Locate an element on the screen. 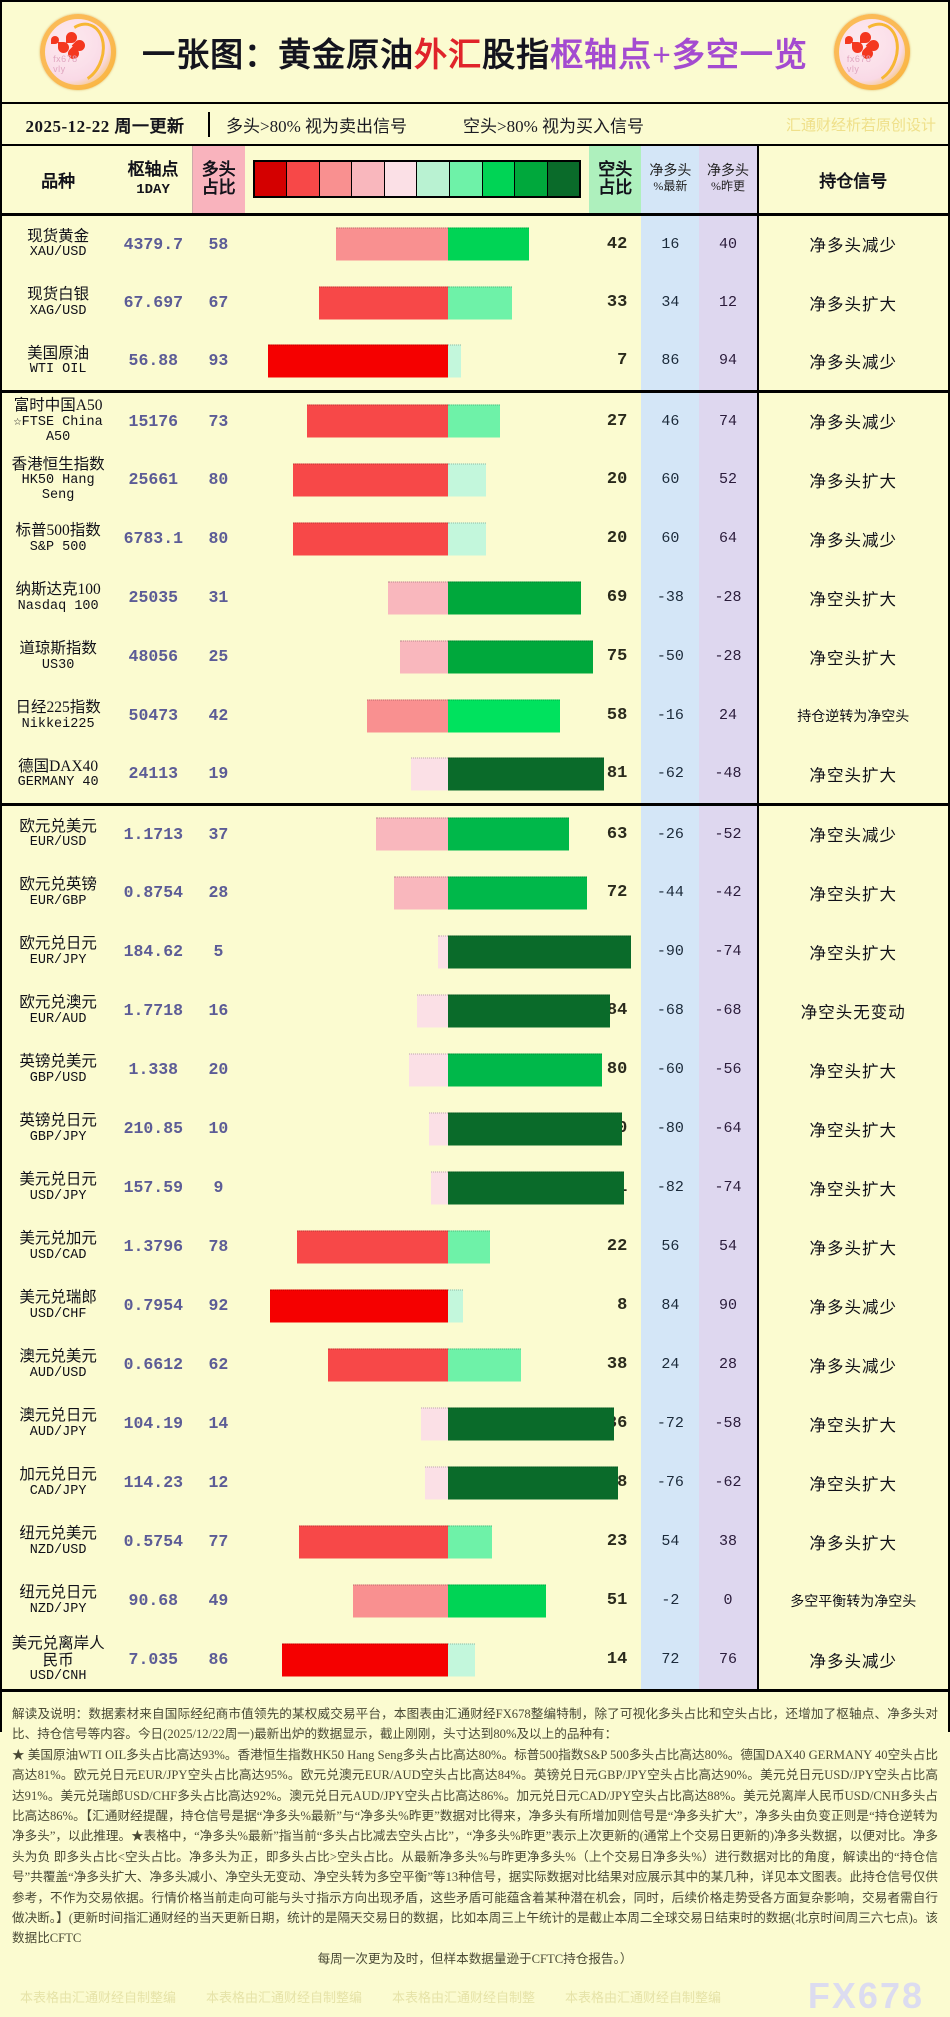 Image resolution: width=950 pixels, height=2017 pixels. table-row: 美元兑日元USD/JPY 157.59 9 91 -82 -74 净空头扩大 is located at coordinates (475, 1187).